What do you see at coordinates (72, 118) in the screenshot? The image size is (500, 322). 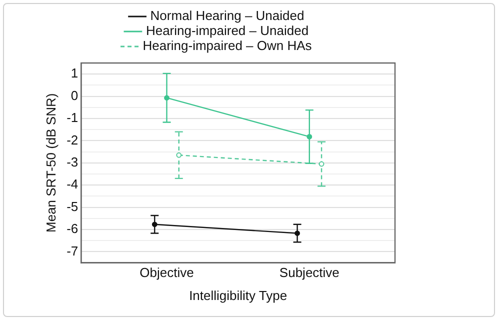 I see `y-tick-label: -1` at bounding box center [72, 118].